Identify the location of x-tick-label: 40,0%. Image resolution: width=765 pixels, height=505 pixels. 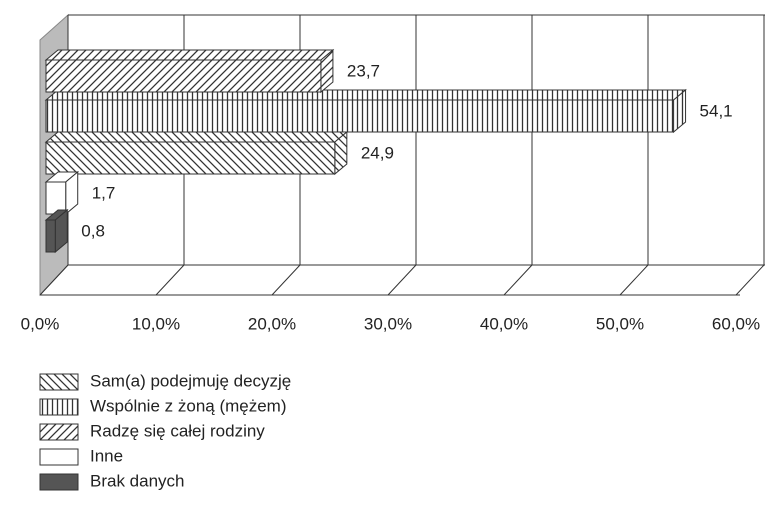
(504, 323).